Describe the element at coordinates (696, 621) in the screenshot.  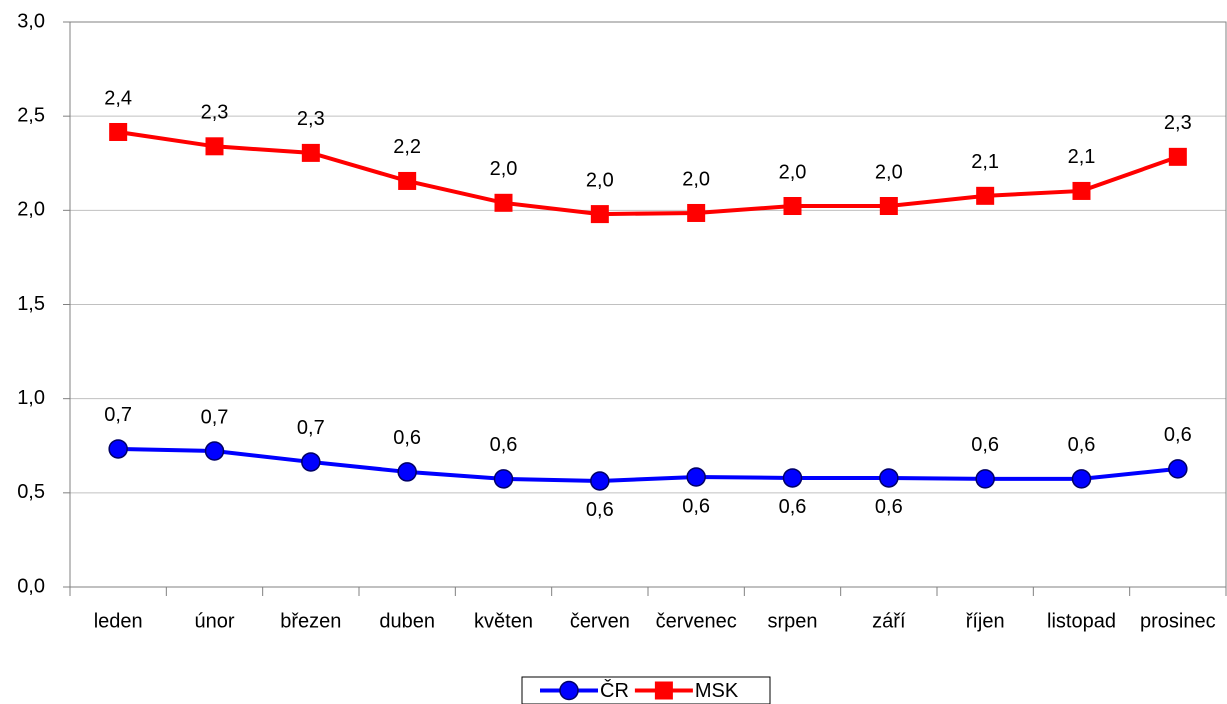
I see `x-tick-label: červenec` at that location.